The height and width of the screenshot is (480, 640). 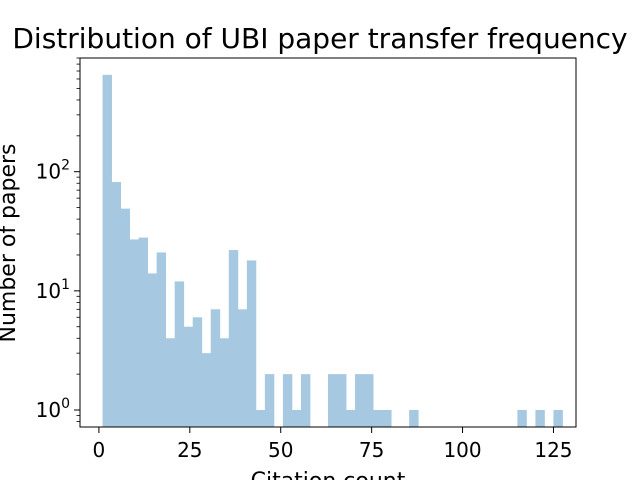 What do you see at coordinates (280, 450) in the screenshot?
I see `x-tick-label: 50` at bounding box center [280, 450].